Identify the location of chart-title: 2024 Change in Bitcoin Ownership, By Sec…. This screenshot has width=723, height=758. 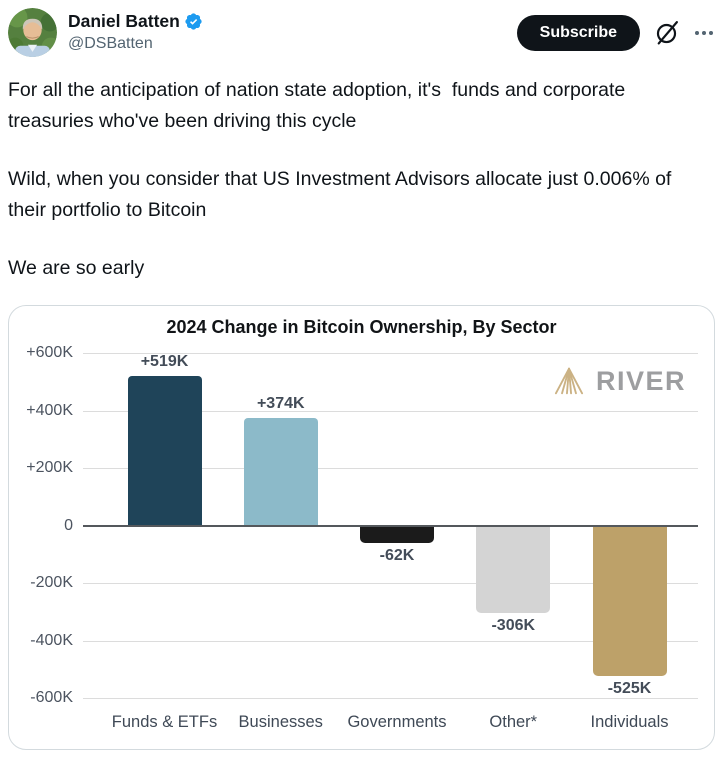
(361, 327).